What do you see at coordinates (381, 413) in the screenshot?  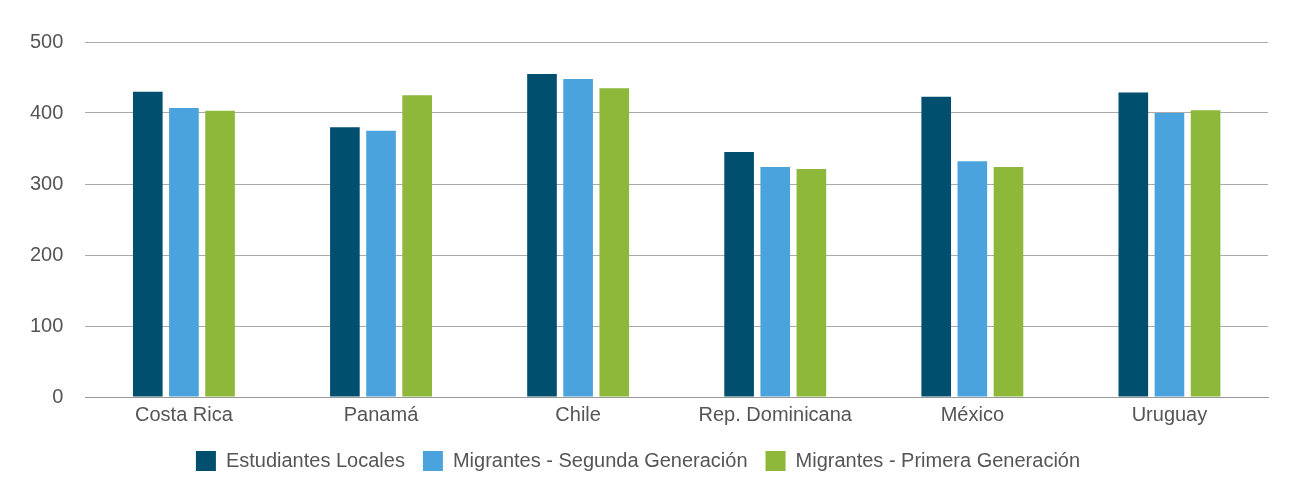 I see `x-tick-label: Panamá` at bounding box center [381, 413].